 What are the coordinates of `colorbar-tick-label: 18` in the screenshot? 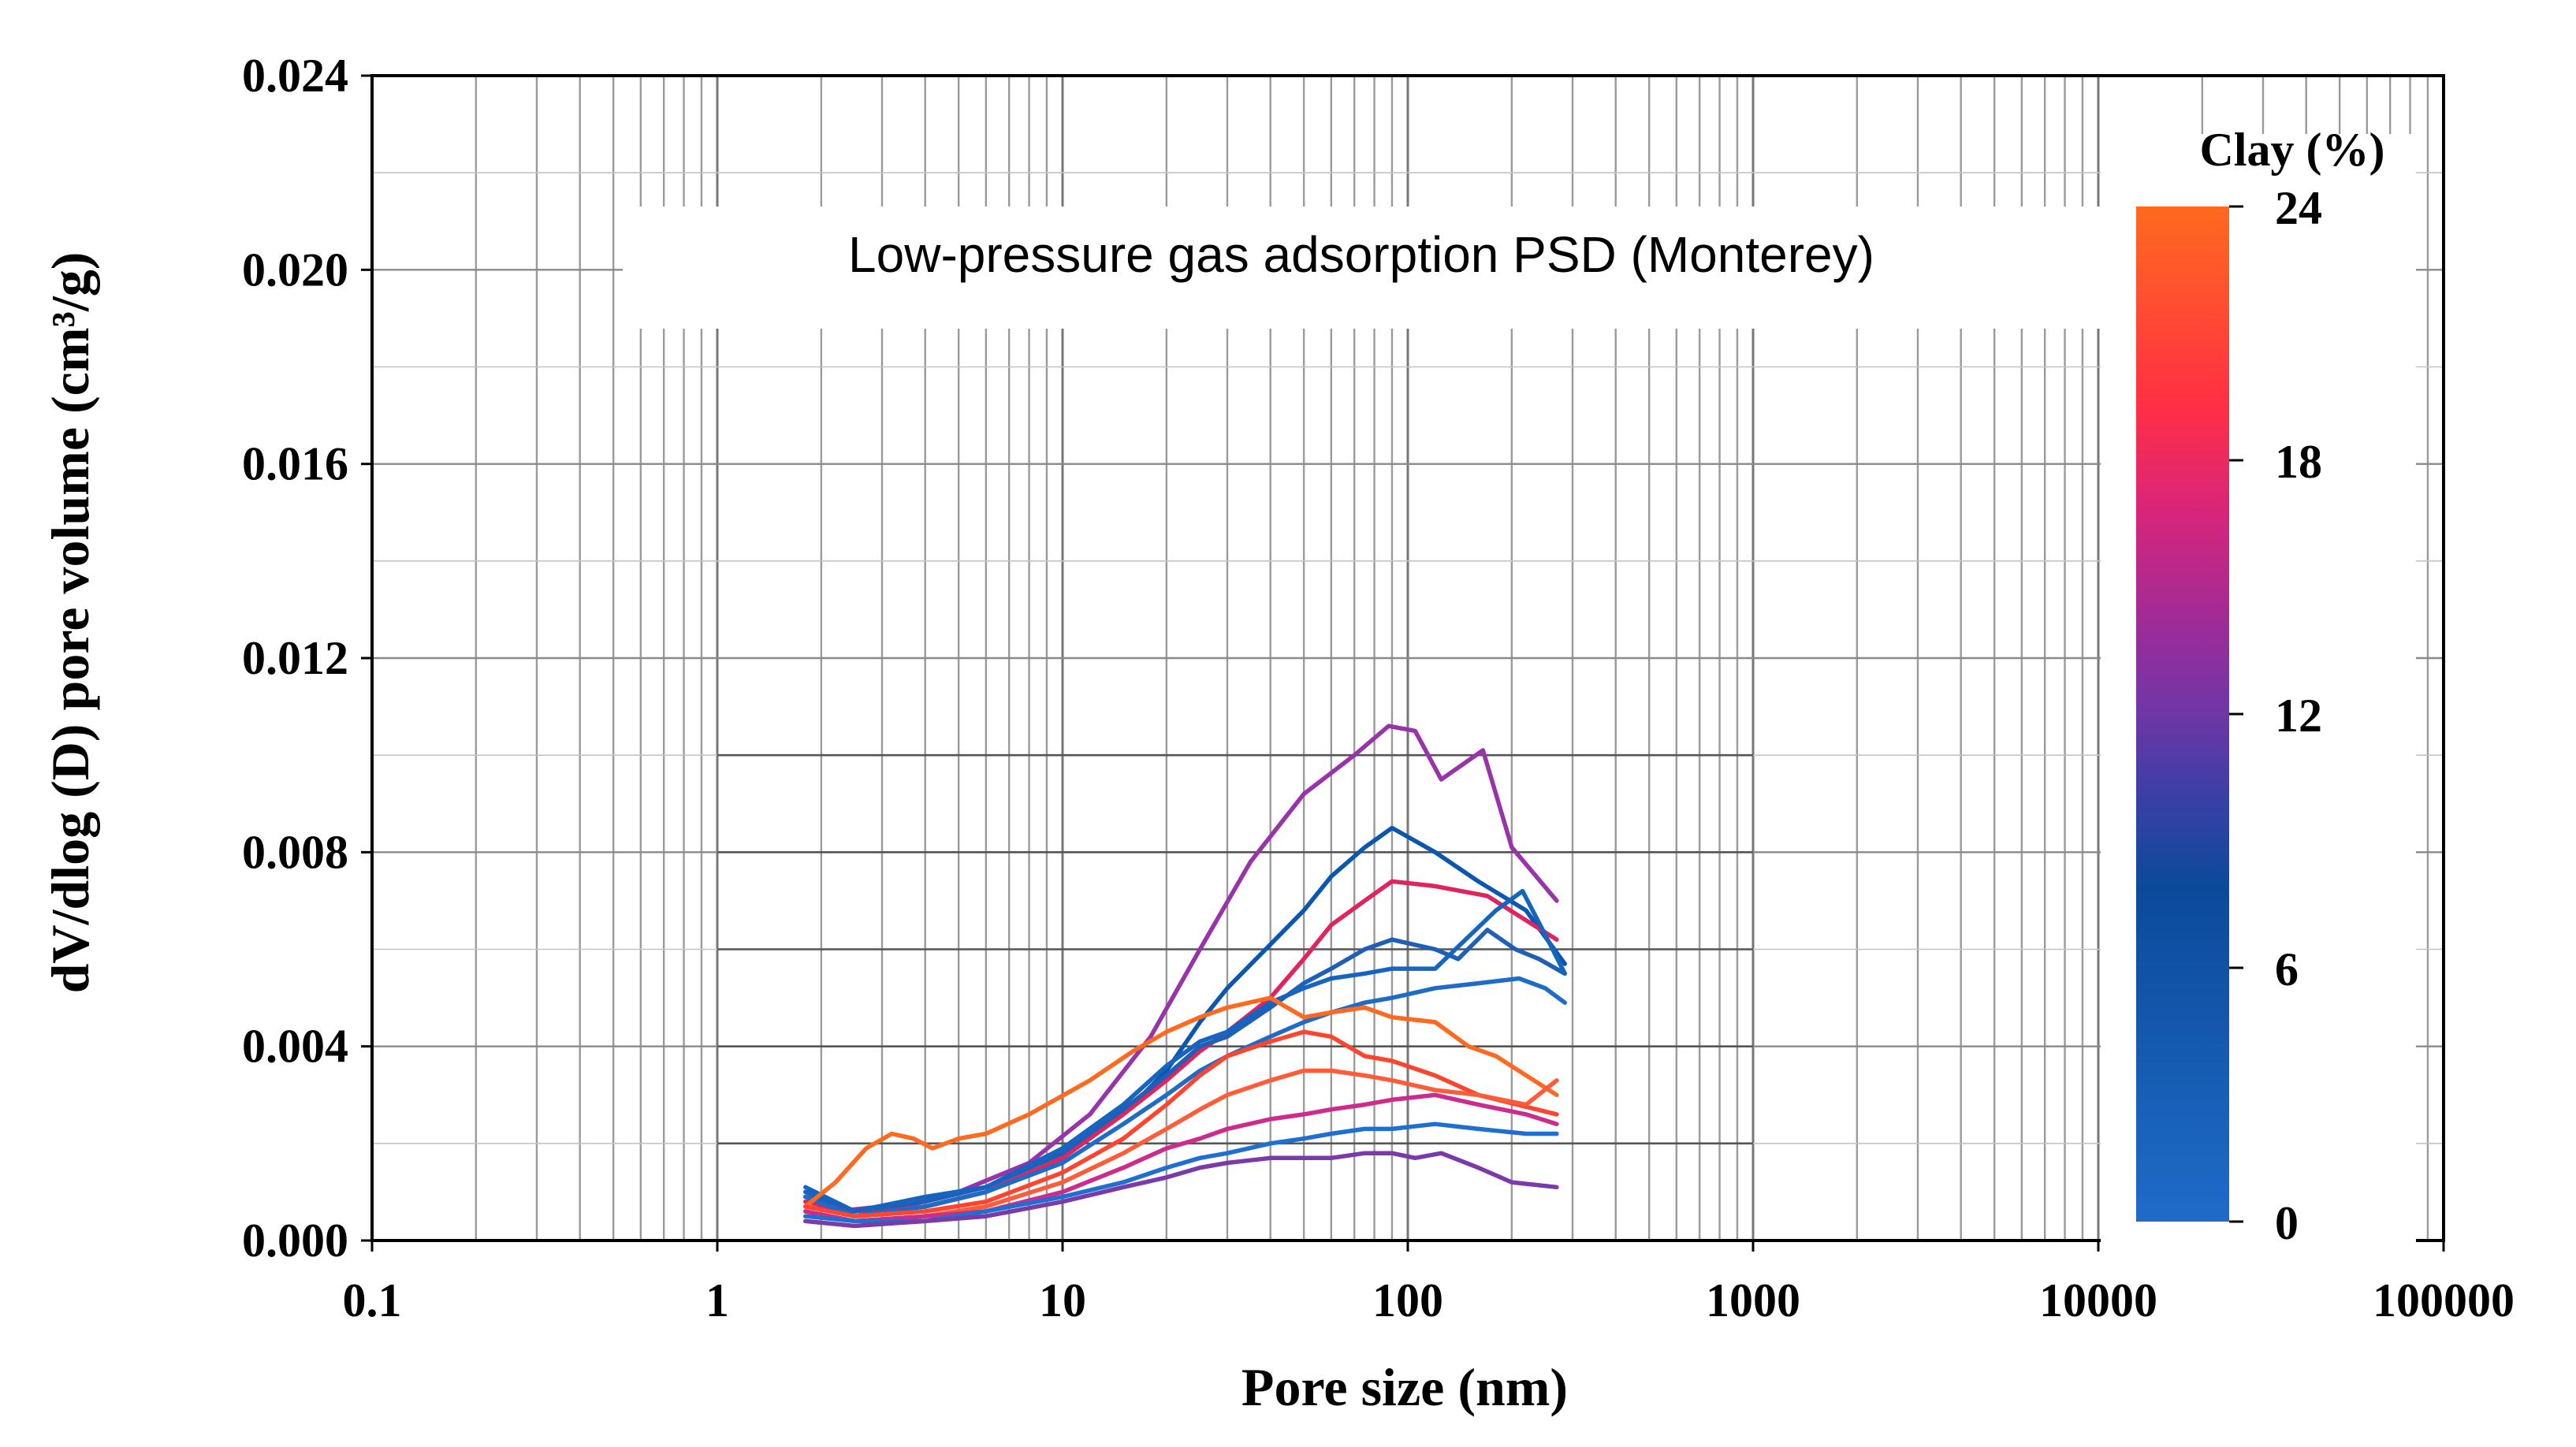 It's located at (2298, 462).